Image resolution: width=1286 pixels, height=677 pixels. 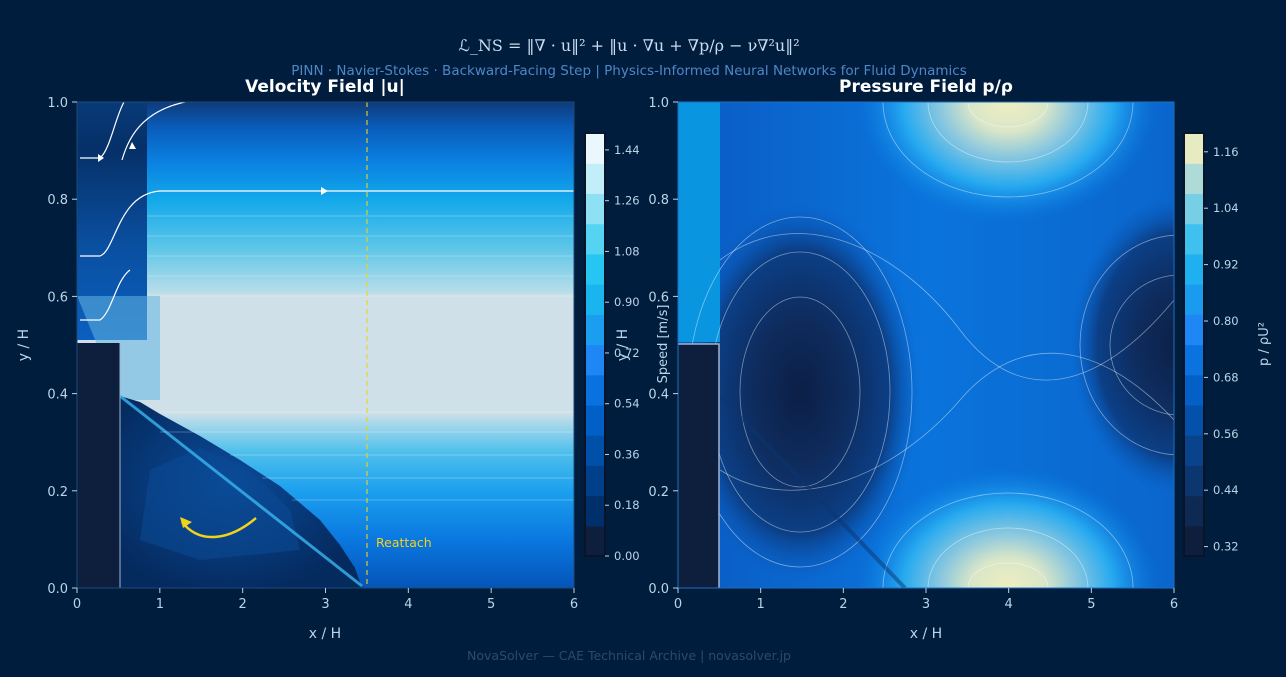 I want to click on pressure-low-right, so click(x=1122, y=345).